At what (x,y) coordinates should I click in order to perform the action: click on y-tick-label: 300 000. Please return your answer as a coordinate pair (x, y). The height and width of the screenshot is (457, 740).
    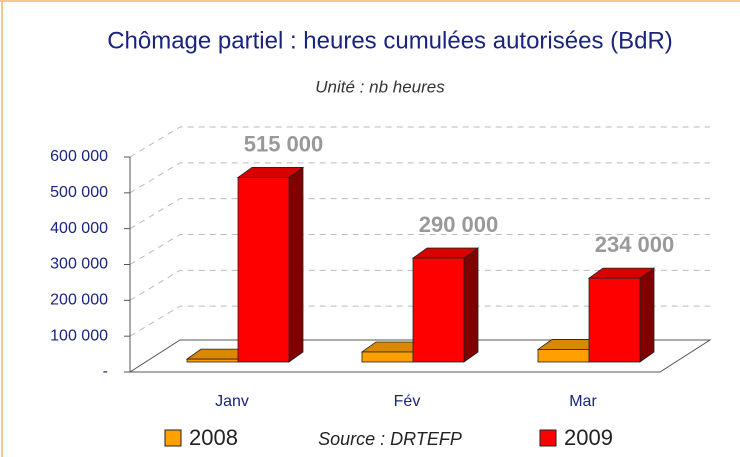
    Looking at the image, I should click on (79, 264).